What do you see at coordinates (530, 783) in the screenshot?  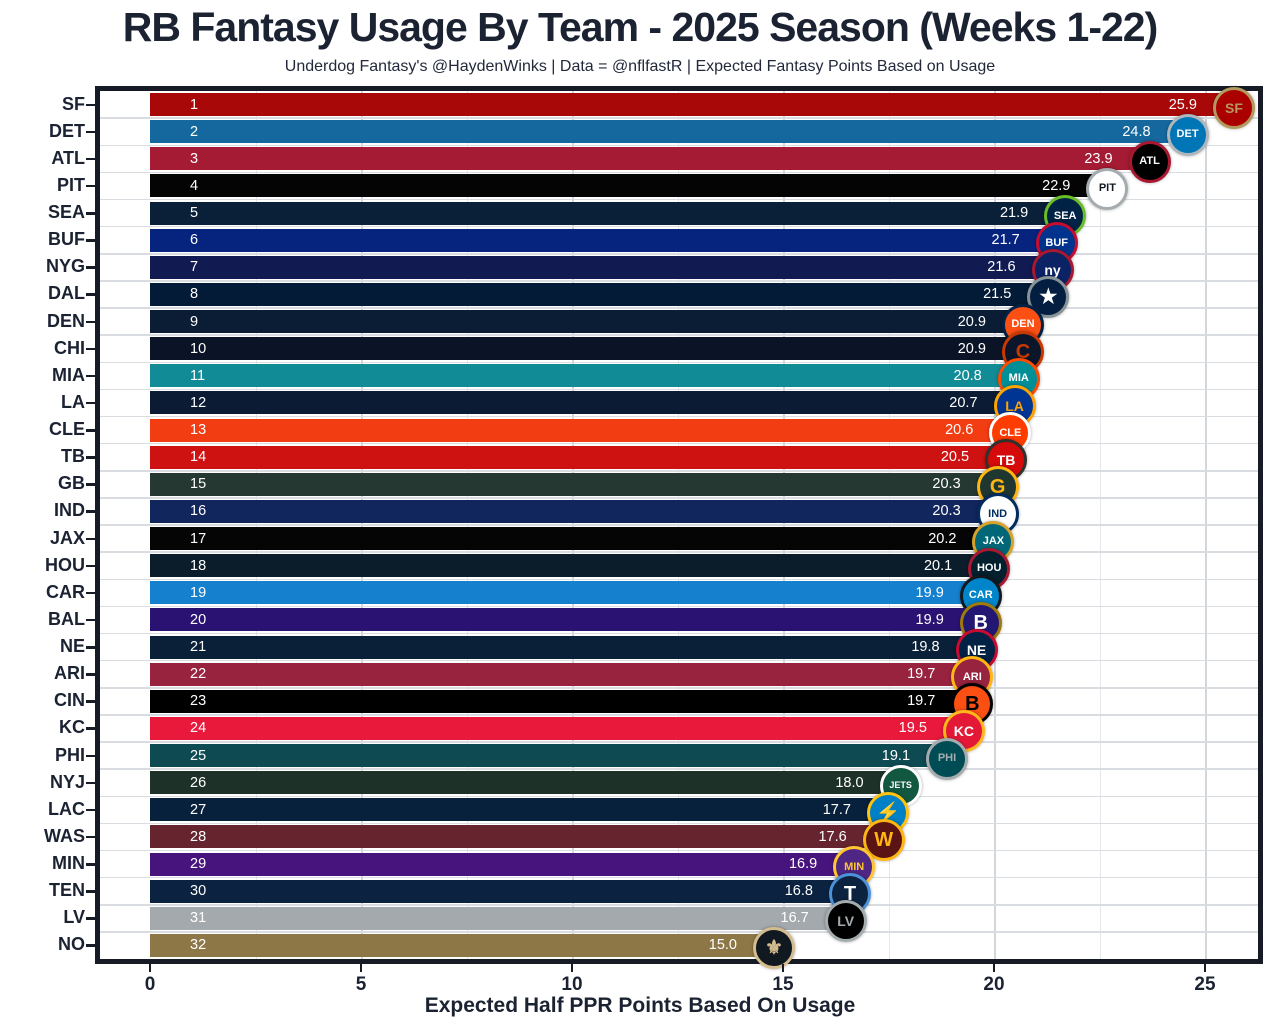 I see `team-bar: 26 18.0` at bounding box center [530, 783].